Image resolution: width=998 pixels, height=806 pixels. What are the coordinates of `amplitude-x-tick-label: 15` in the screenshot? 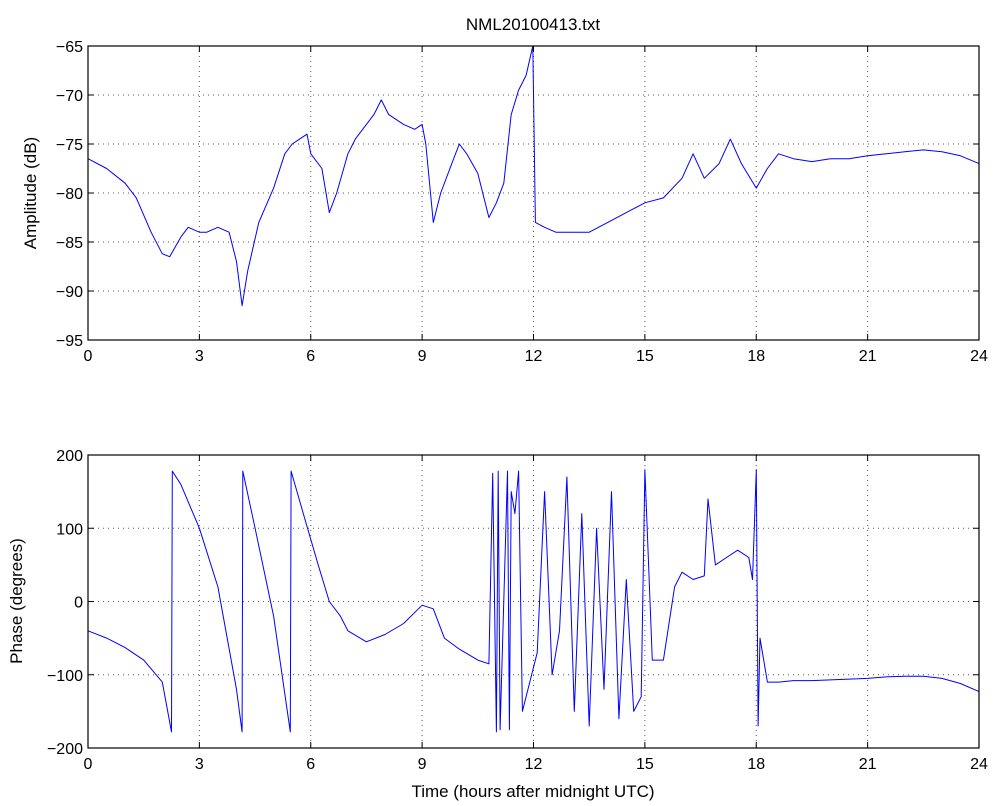 It's located at (645, 356).